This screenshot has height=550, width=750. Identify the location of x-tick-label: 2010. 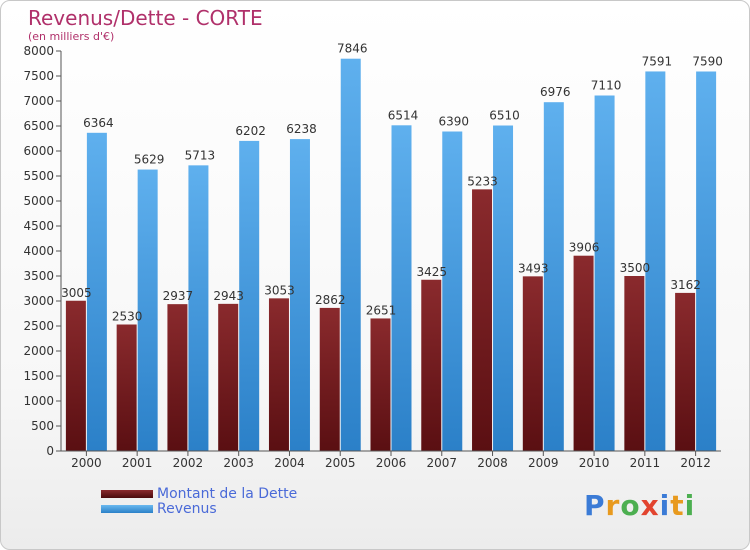
(594, 463).